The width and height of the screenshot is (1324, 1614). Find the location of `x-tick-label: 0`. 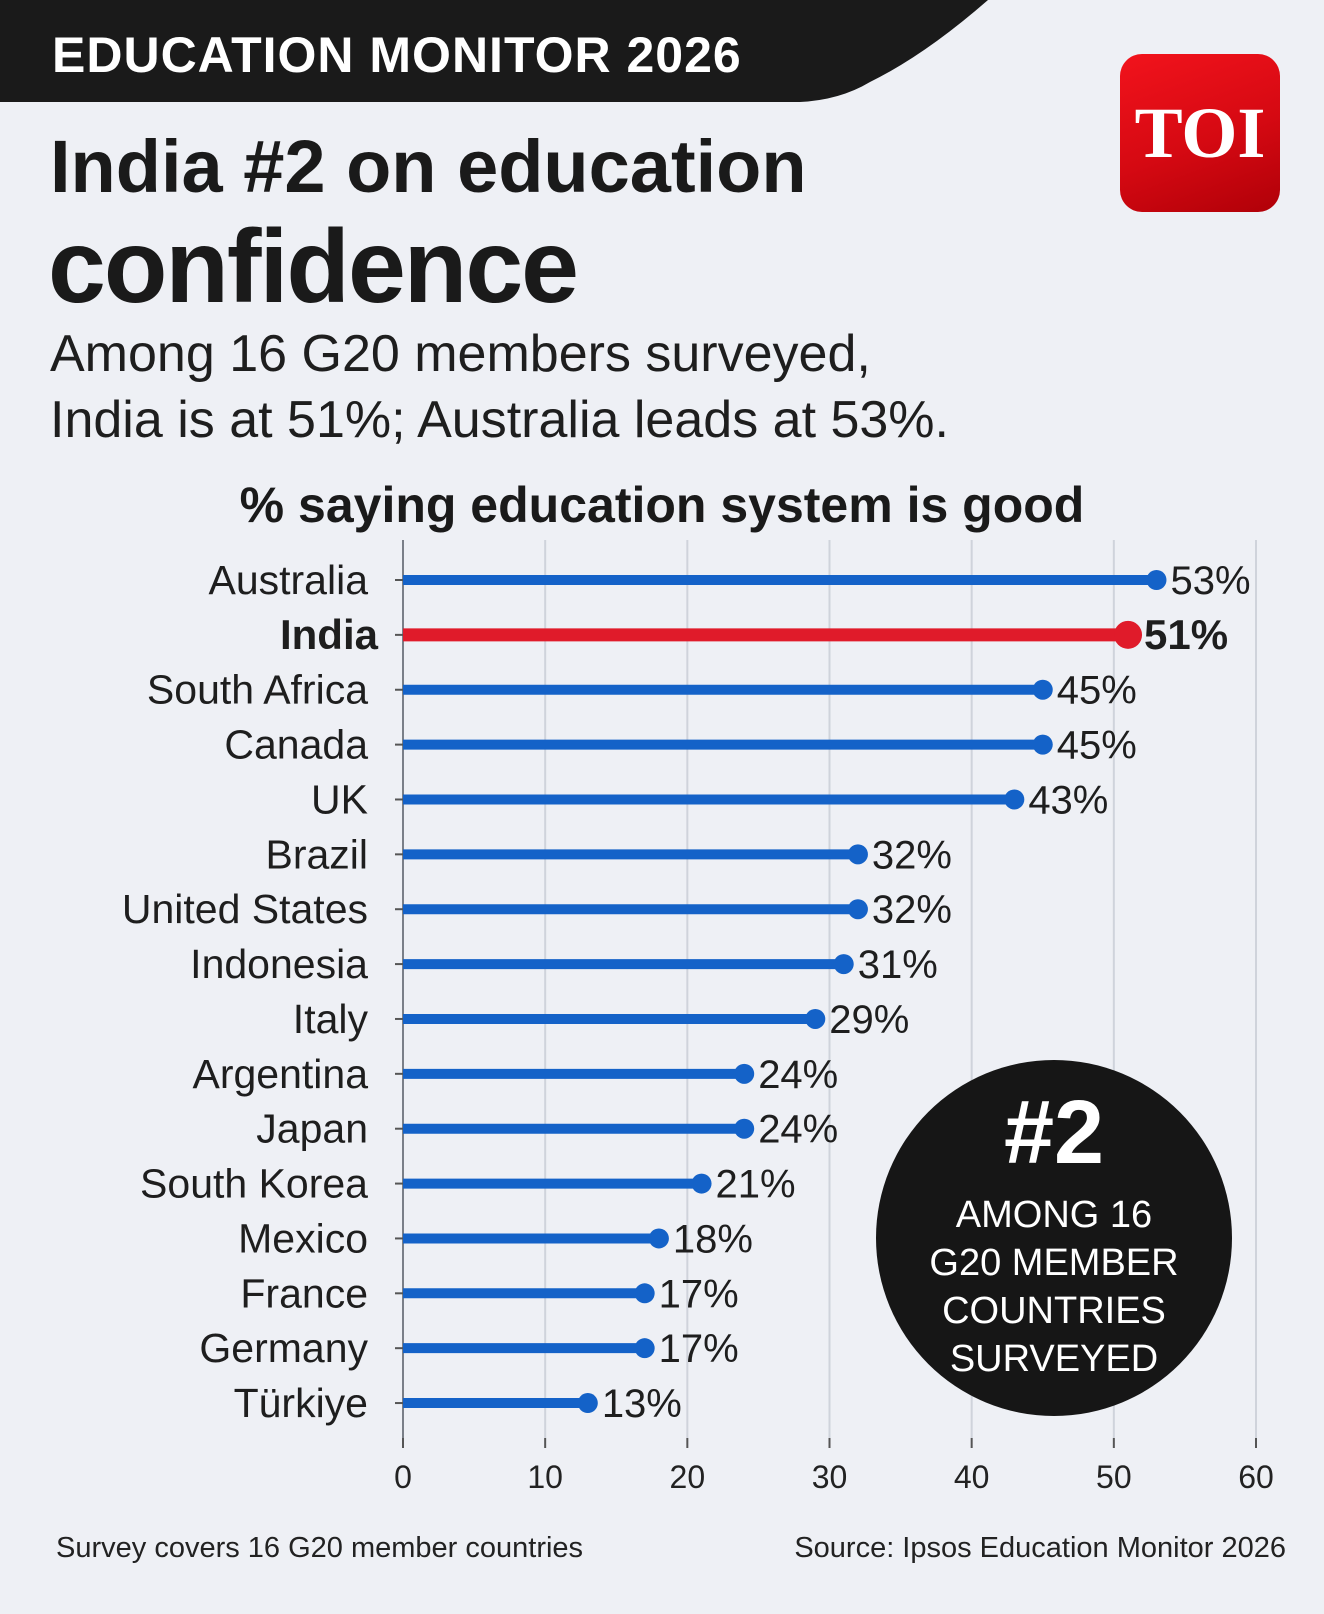

x-tick-label: 0 is located at coordinates (403, 1477).